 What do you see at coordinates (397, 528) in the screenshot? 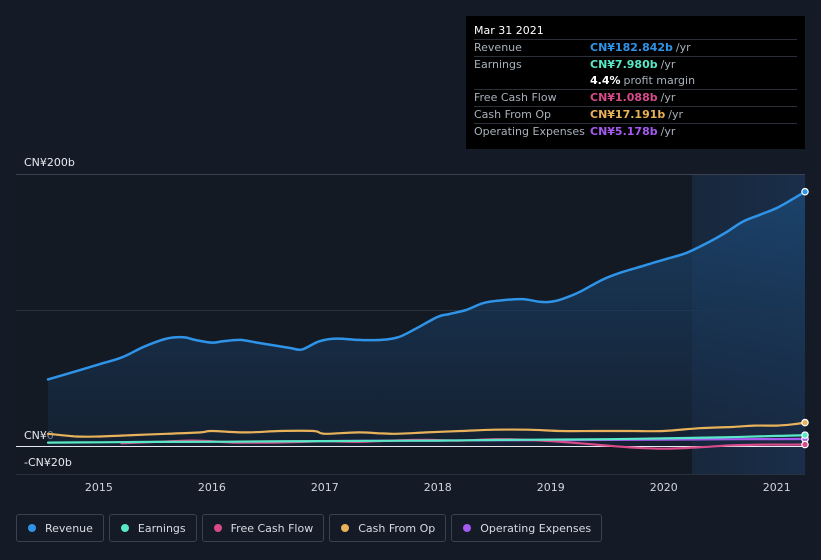
I see `legend-label: Cash From Op` at bounding box center [397, 528].